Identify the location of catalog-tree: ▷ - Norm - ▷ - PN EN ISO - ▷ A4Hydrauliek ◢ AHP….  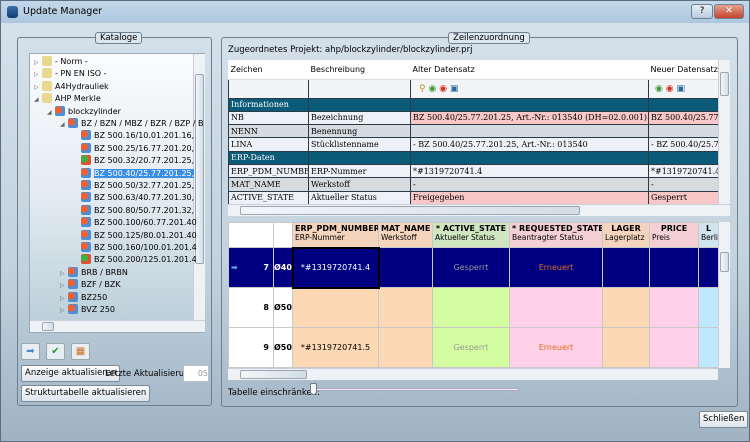
(117, 193).